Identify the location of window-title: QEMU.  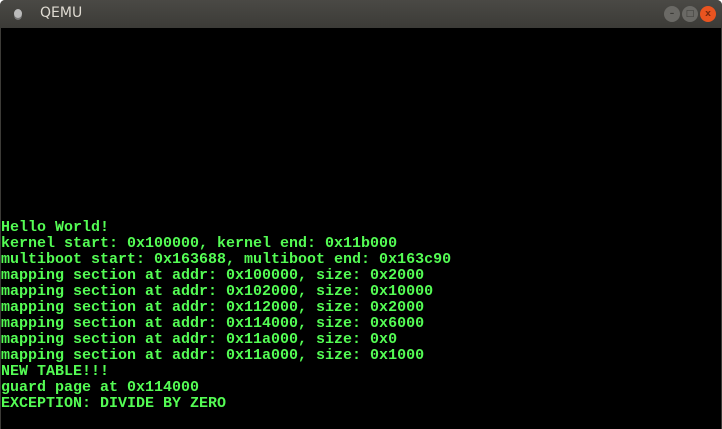
(61, 13).